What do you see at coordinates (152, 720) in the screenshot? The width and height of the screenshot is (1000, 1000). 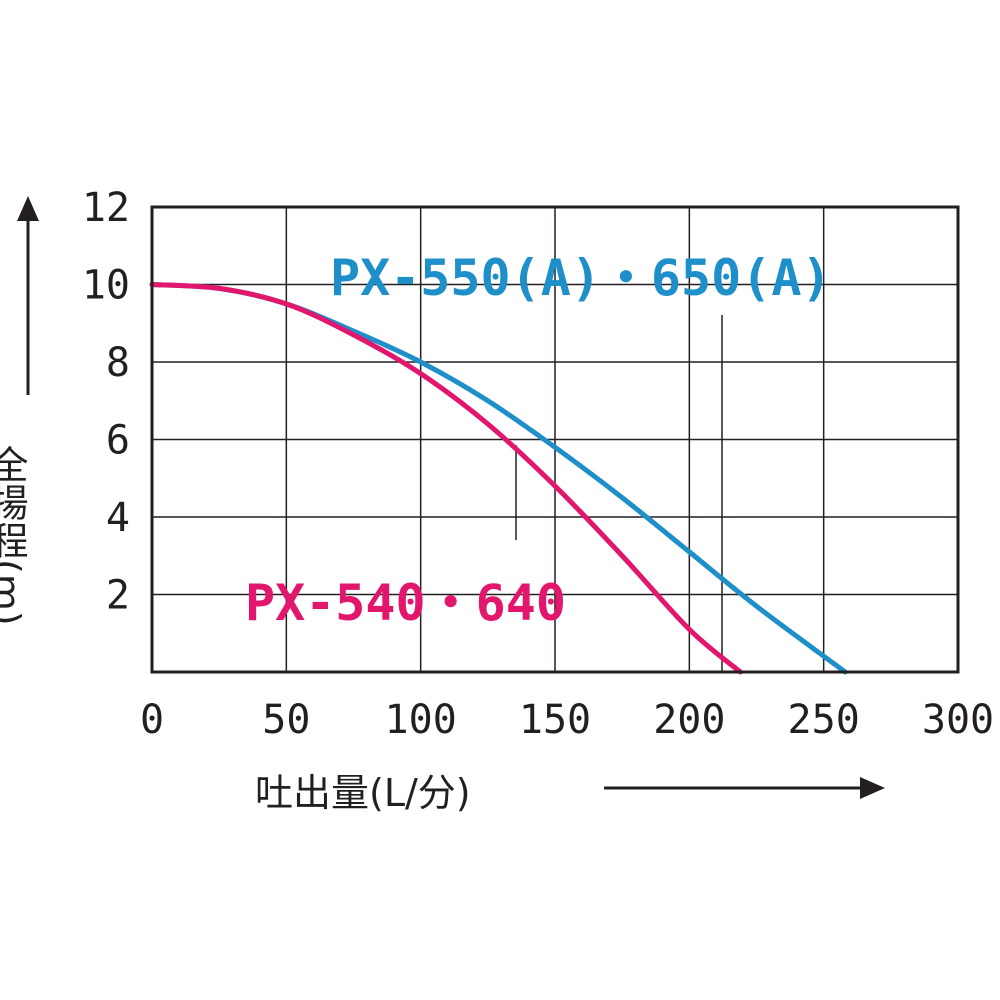 I see `x-tick-label-0: 0` at bounding box center [152, 720].